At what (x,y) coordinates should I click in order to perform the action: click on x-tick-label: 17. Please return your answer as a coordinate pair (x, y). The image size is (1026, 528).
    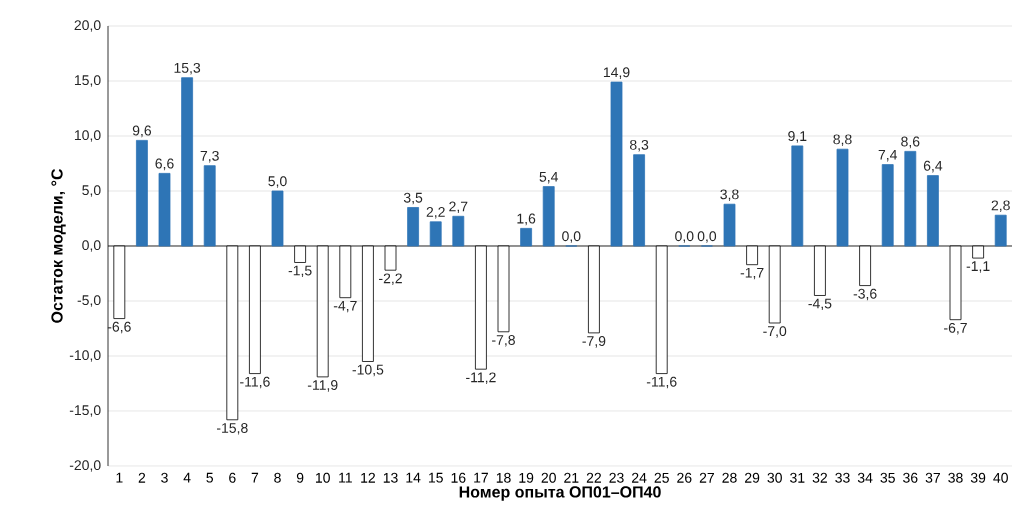
    Looking at the image, I should click on (481, 477).